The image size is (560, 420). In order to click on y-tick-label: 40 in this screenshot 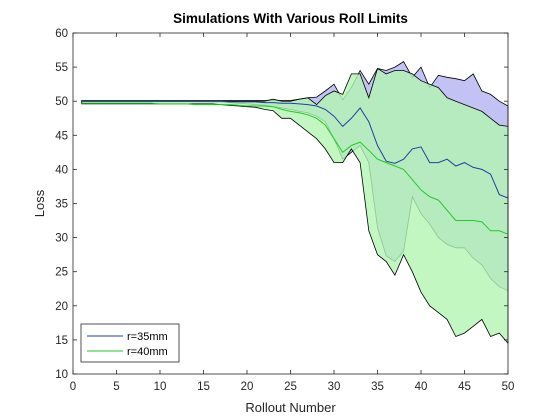, I will do `click(61, 170)`.